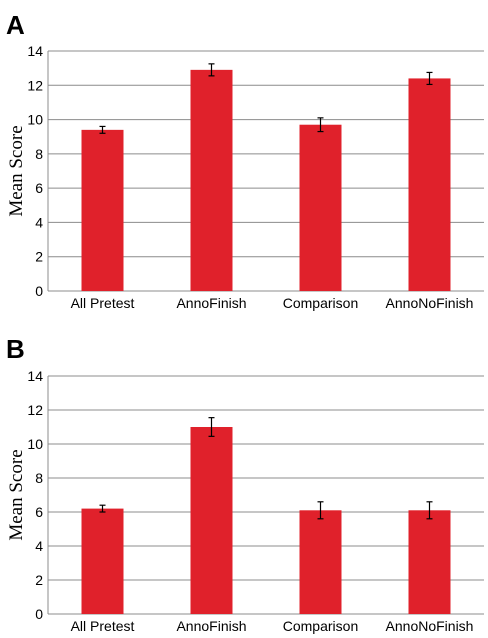  I want to click on panel-letter-b: B, so click(15, 349).